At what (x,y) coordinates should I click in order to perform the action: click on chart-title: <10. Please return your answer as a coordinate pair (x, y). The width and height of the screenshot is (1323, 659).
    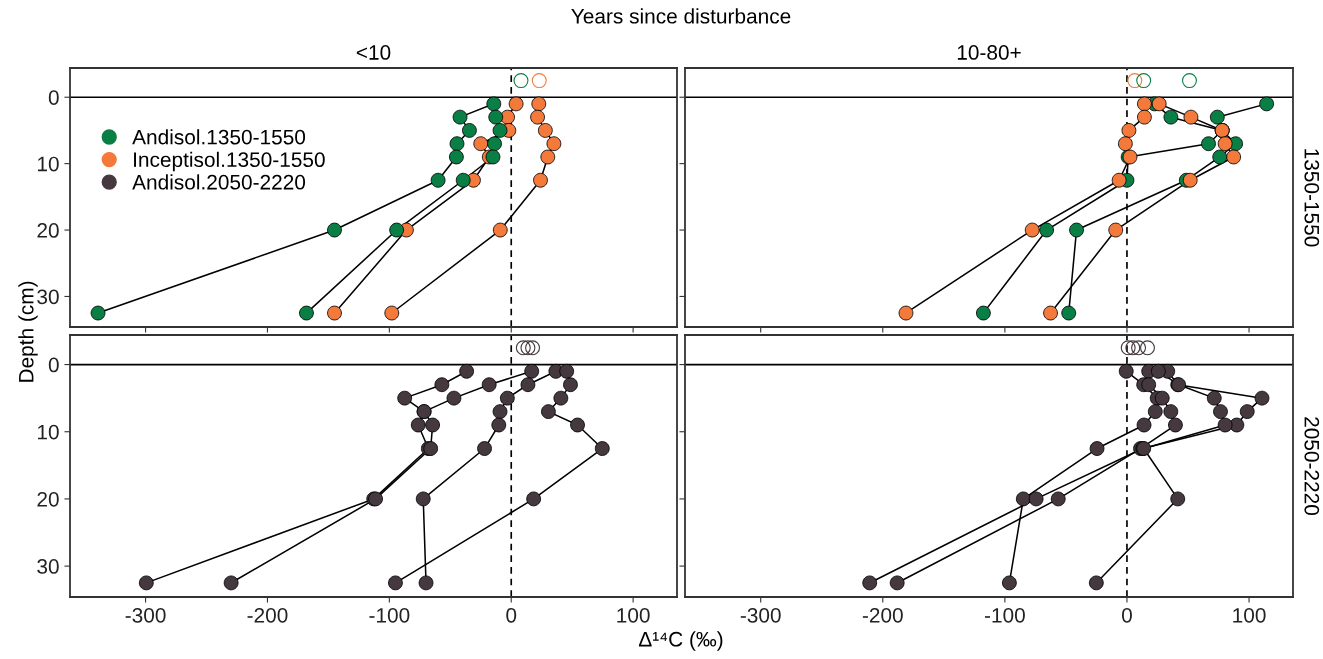
    Looking at the image, I should click on (373, 52).